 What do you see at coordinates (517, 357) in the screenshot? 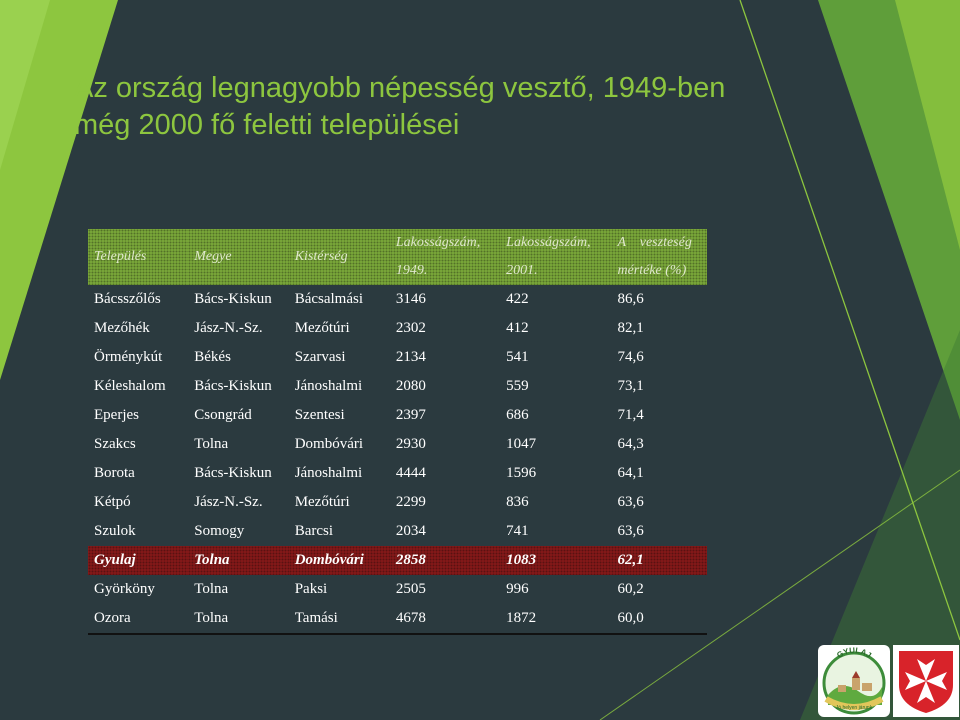
I see `cell-lakossag-2001: 541` at bounding box center [517, 357].